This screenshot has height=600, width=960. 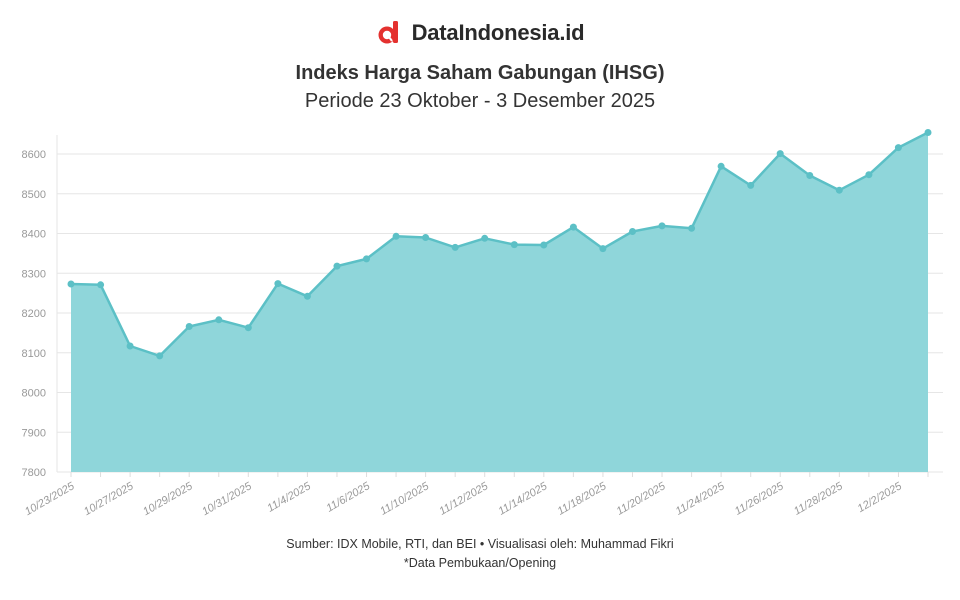 What do you see at coordinates (582, 499) in the screenshot?
I see `x-tick-label: 11/18/2025` at bounding box center [582, 499].